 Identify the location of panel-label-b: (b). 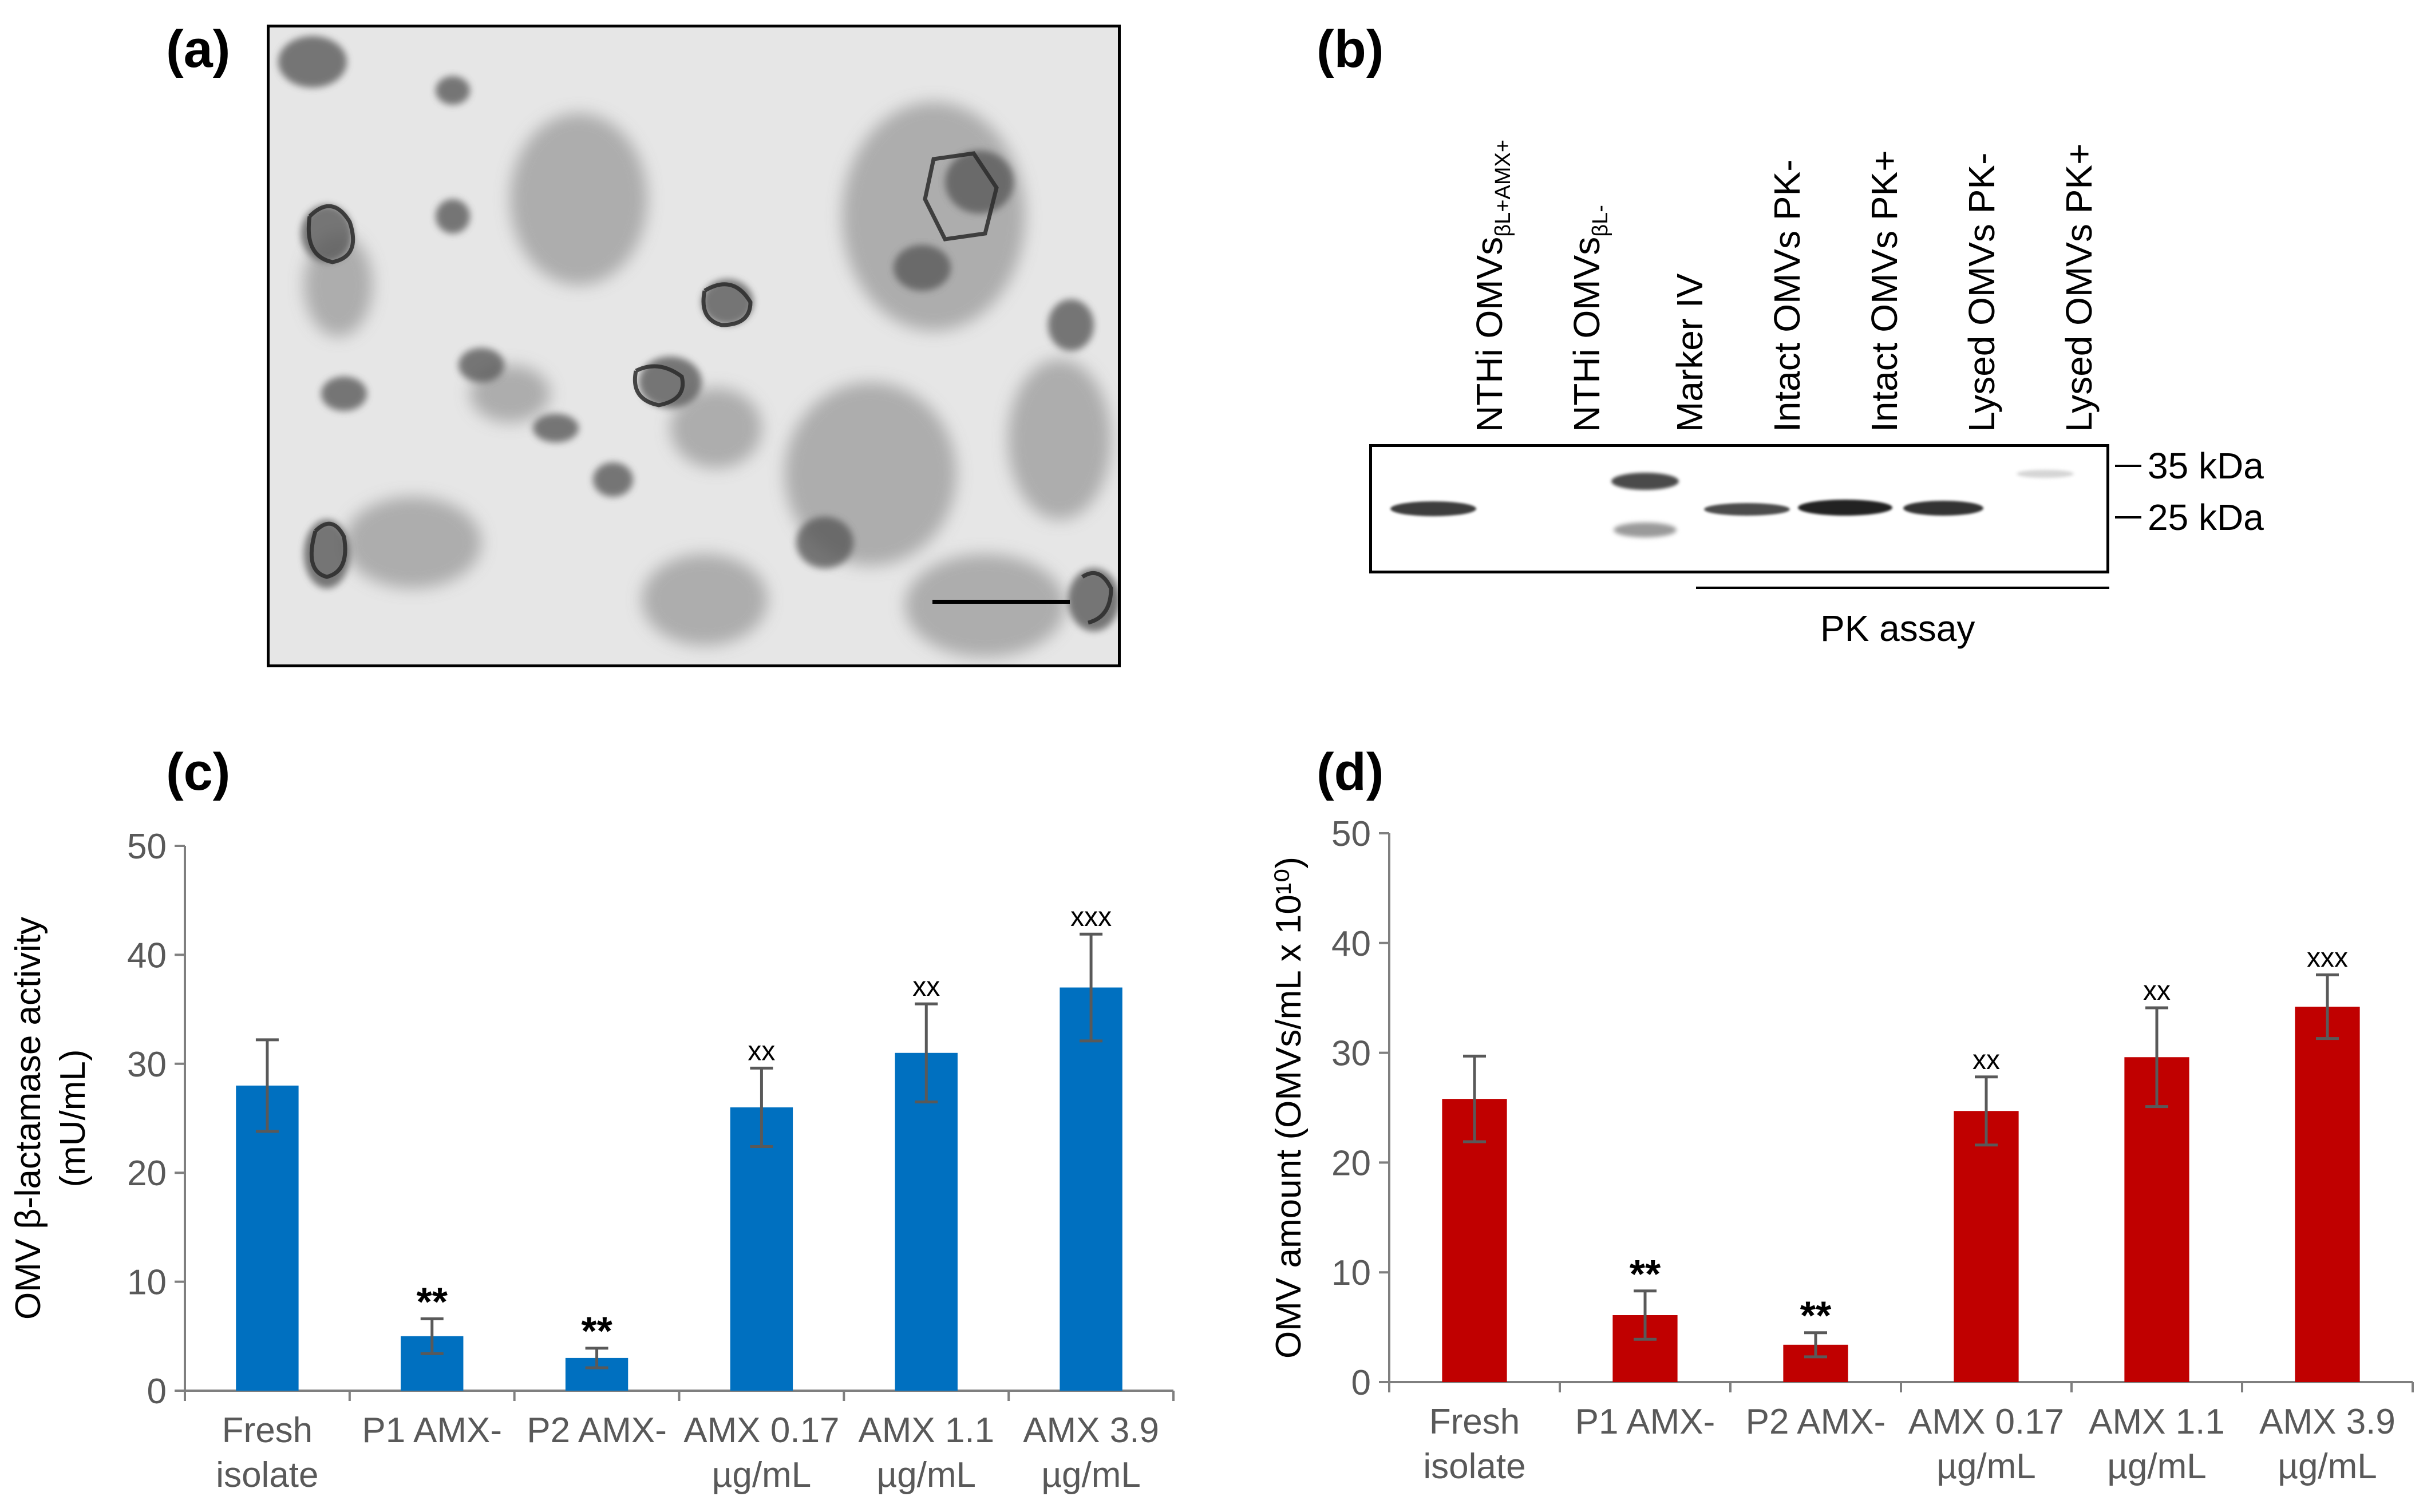
(1350, 49).